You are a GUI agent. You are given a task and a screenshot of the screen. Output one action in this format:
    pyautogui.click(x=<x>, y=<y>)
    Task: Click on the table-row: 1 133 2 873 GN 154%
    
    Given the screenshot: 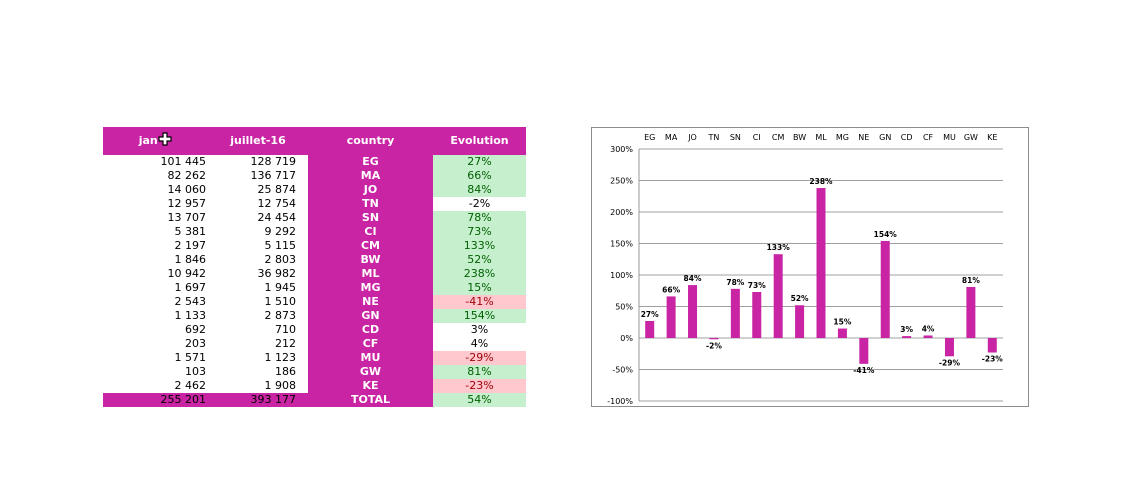 What is the action you would take?
    pyautogui.click(x=314, y=316)
    